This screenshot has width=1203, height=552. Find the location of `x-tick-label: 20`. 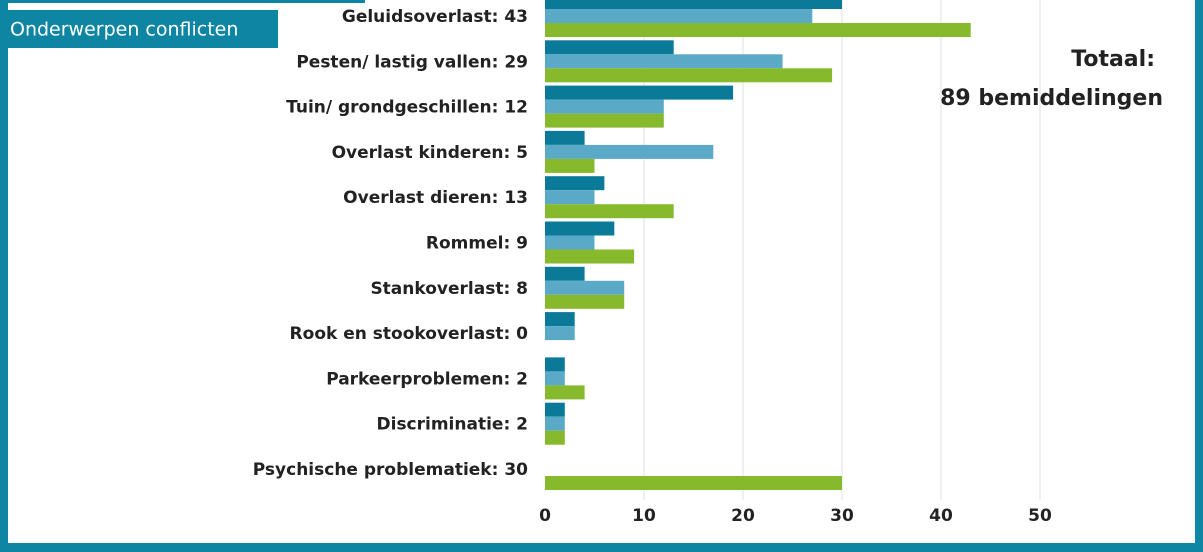

x-tick-label: 20 is located at coordinates (743, 516).